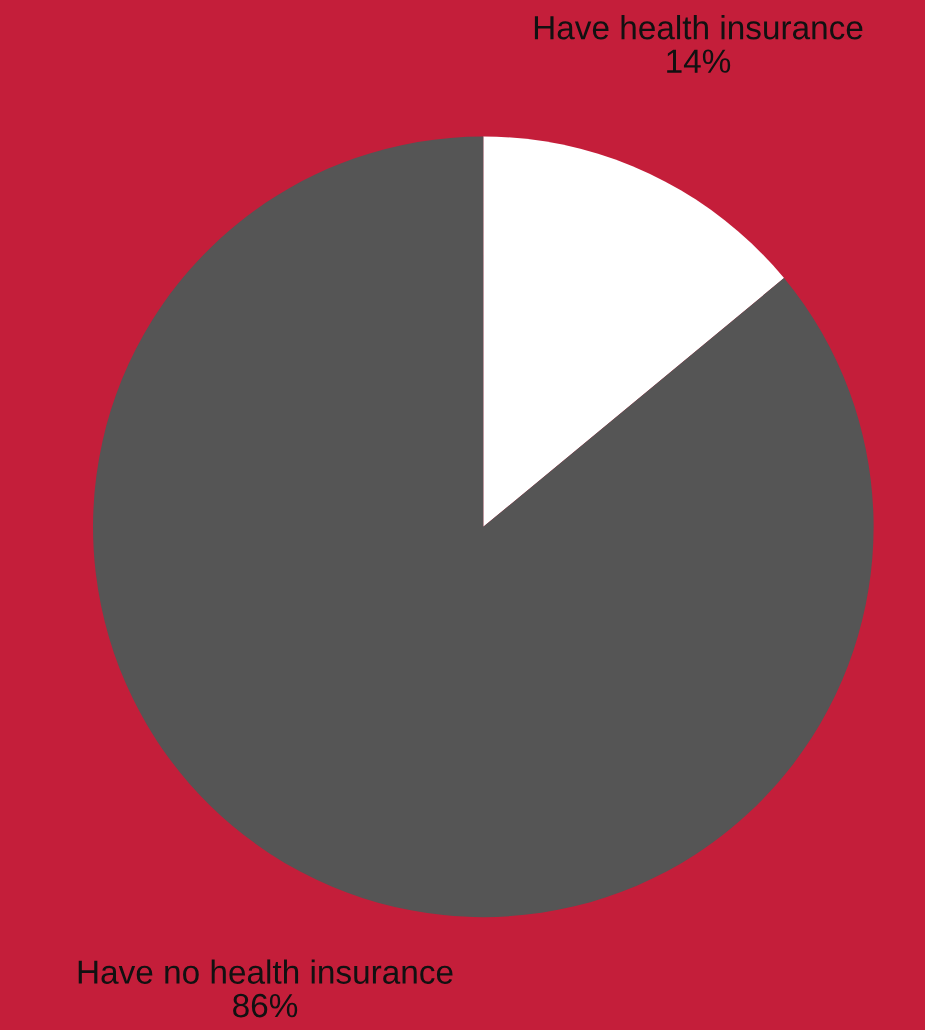 The image size is (925, 1030). What do you see at coordinates (265, 1005) in the screenshot?
I see `data-label: 86%` at bounding box center [265, 1005].